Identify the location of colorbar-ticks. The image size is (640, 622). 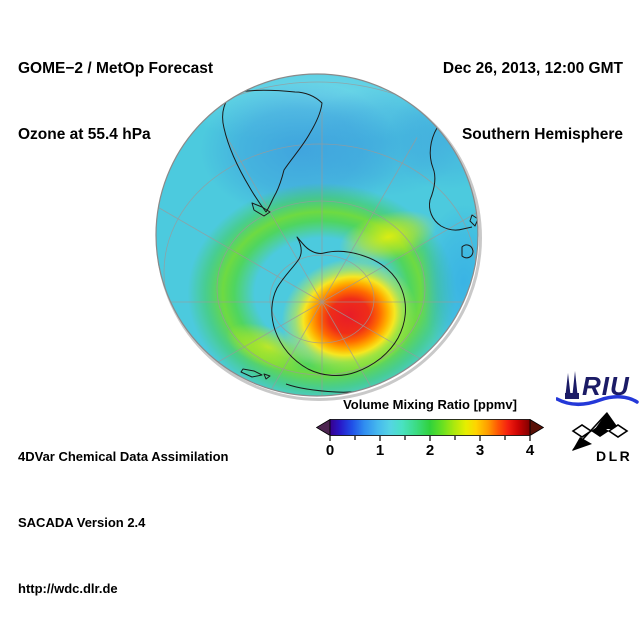
(430, 438).